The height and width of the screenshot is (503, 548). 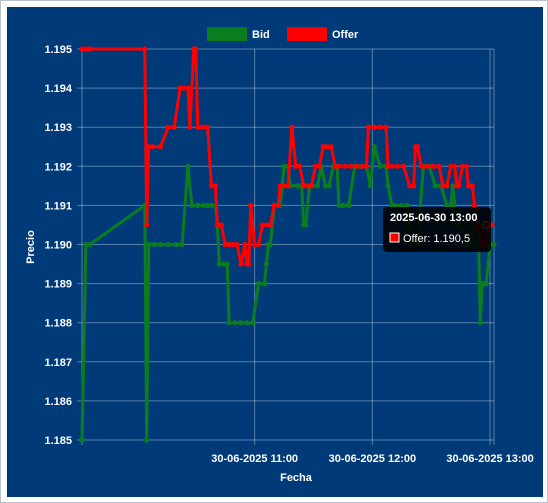 I want to click on y-tick-label: 1.195, so click(x=58, y=50).